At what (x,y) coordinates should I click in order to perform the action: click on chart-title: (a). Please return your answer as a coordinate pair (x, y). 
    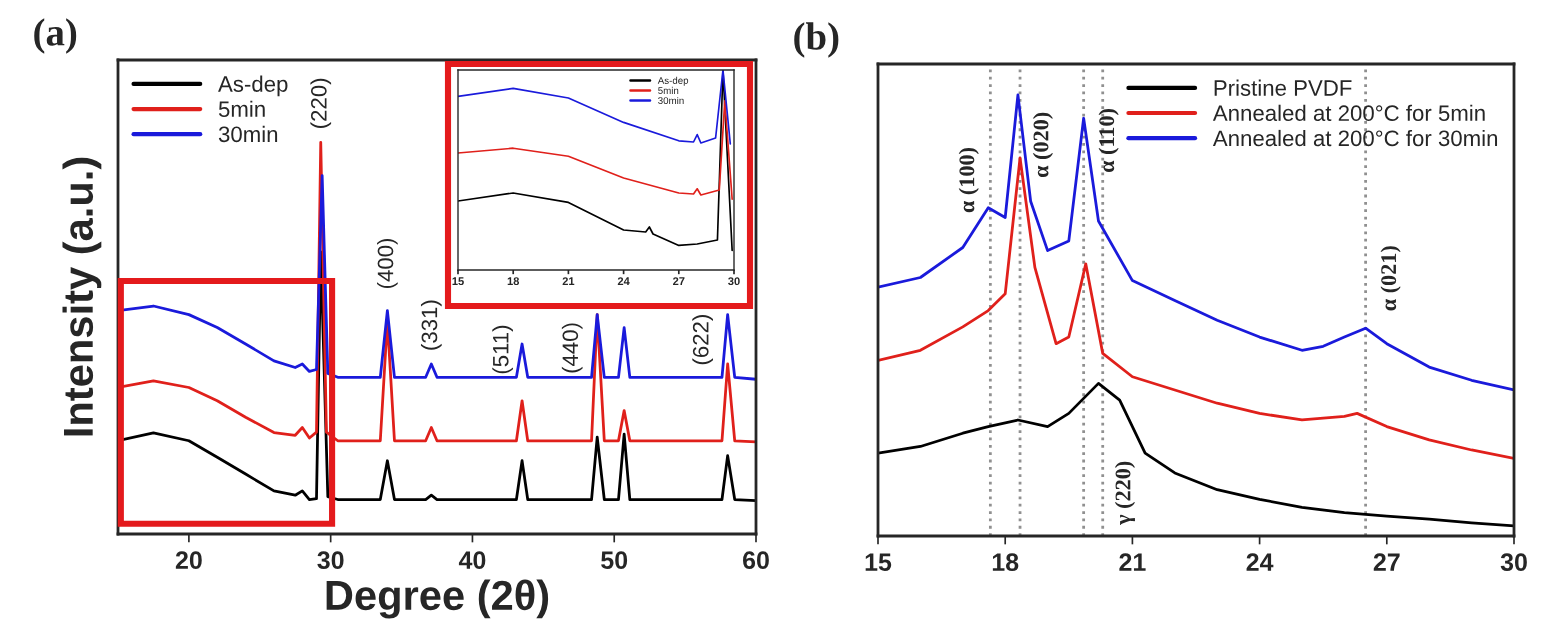
    Looking at the image, I should click on (55, 36).